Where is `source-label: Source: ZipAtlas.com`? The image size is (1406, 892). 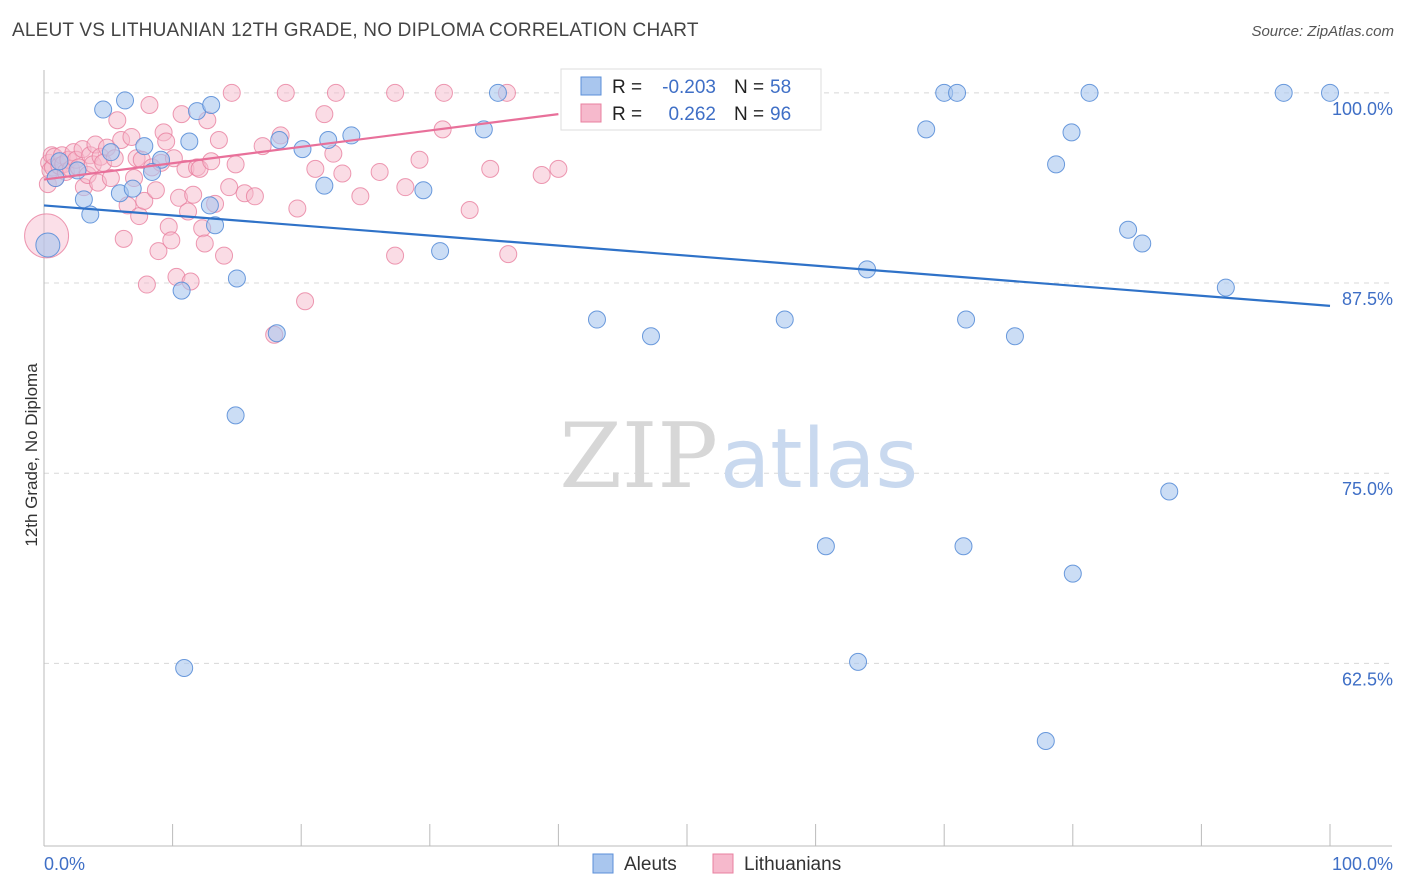
source-label: Source: ZipAtlas.com is located at coordinates (1322, 31).